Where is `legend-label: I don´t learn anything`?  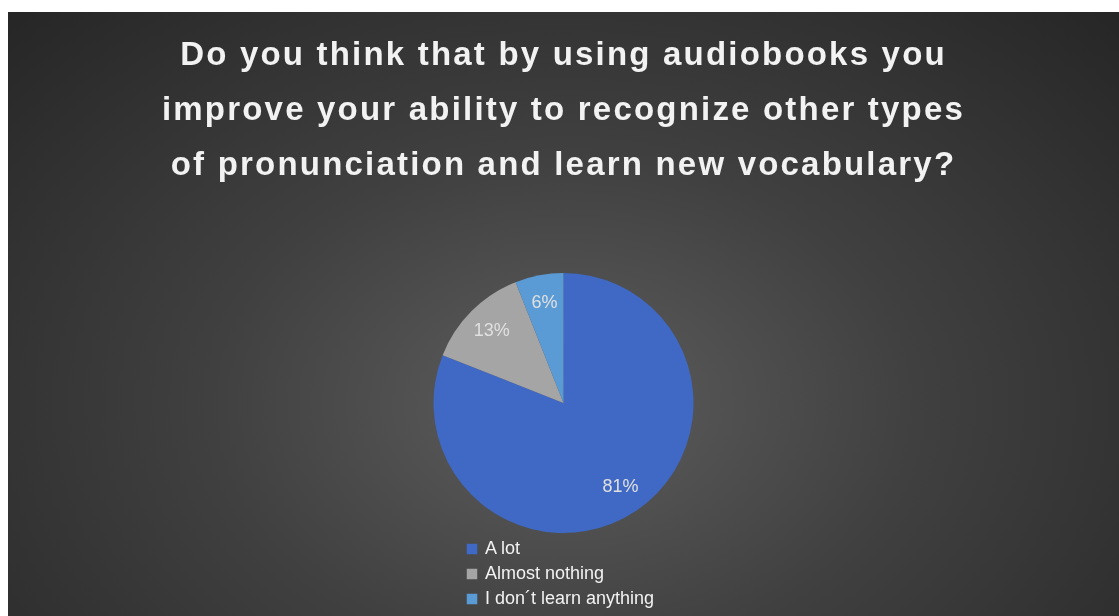
legend-label: I don´t learn anything is located at coordinates (570, 598).